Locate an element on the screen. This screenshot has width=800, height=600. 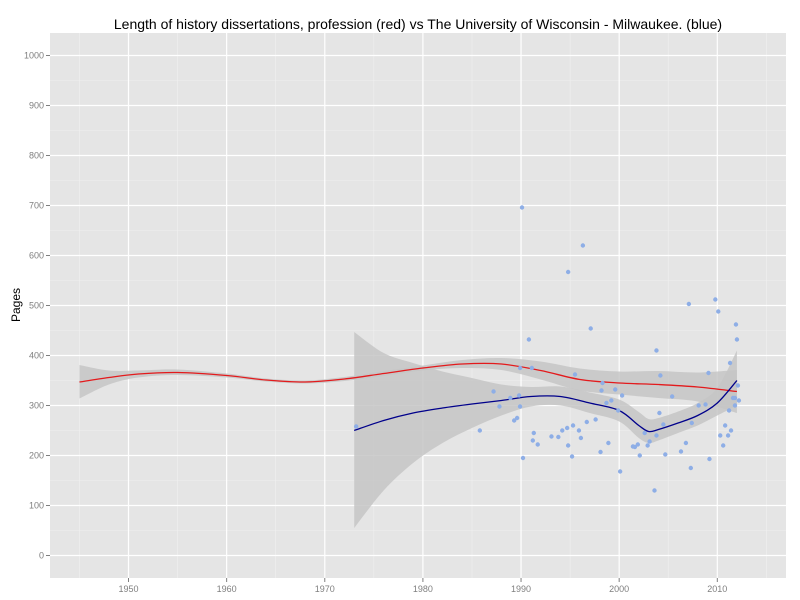
y-tick-label: 900 is located at coordinates (36, 106).